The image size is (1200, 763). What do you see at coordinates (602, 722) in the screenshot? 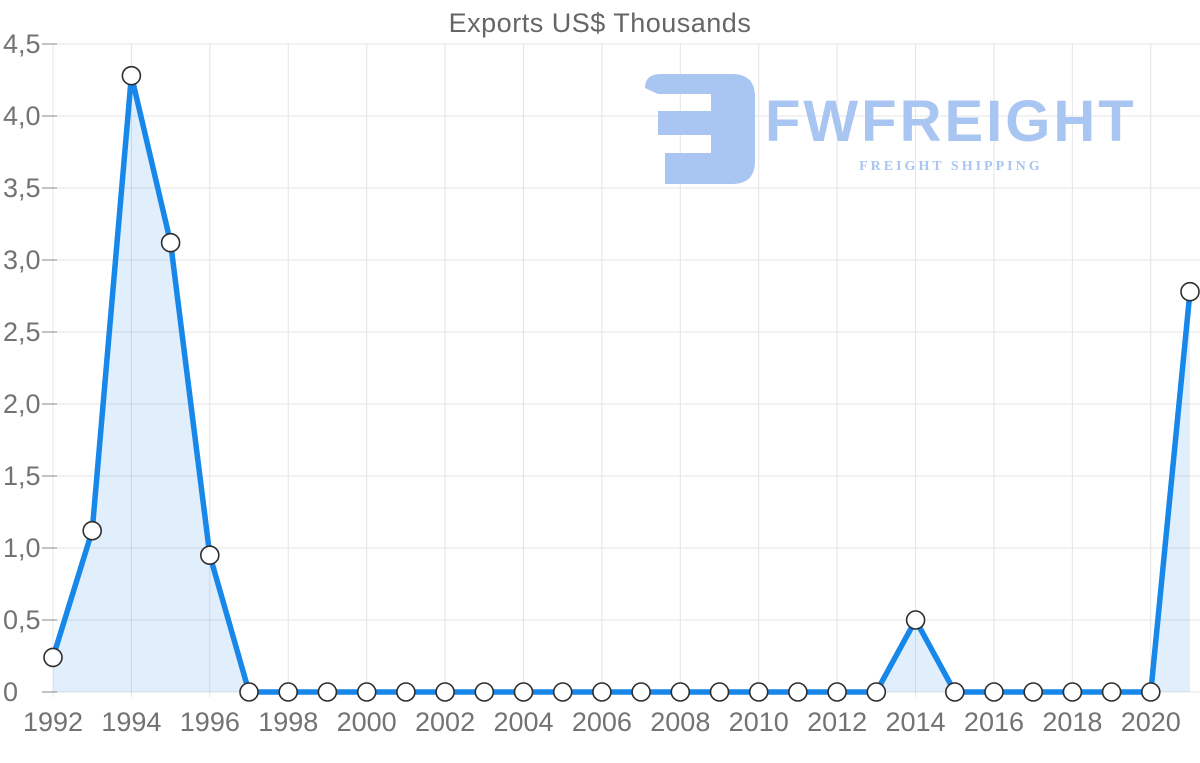
I see `x-tick-label: 2006` at bounding box center [602, 722].